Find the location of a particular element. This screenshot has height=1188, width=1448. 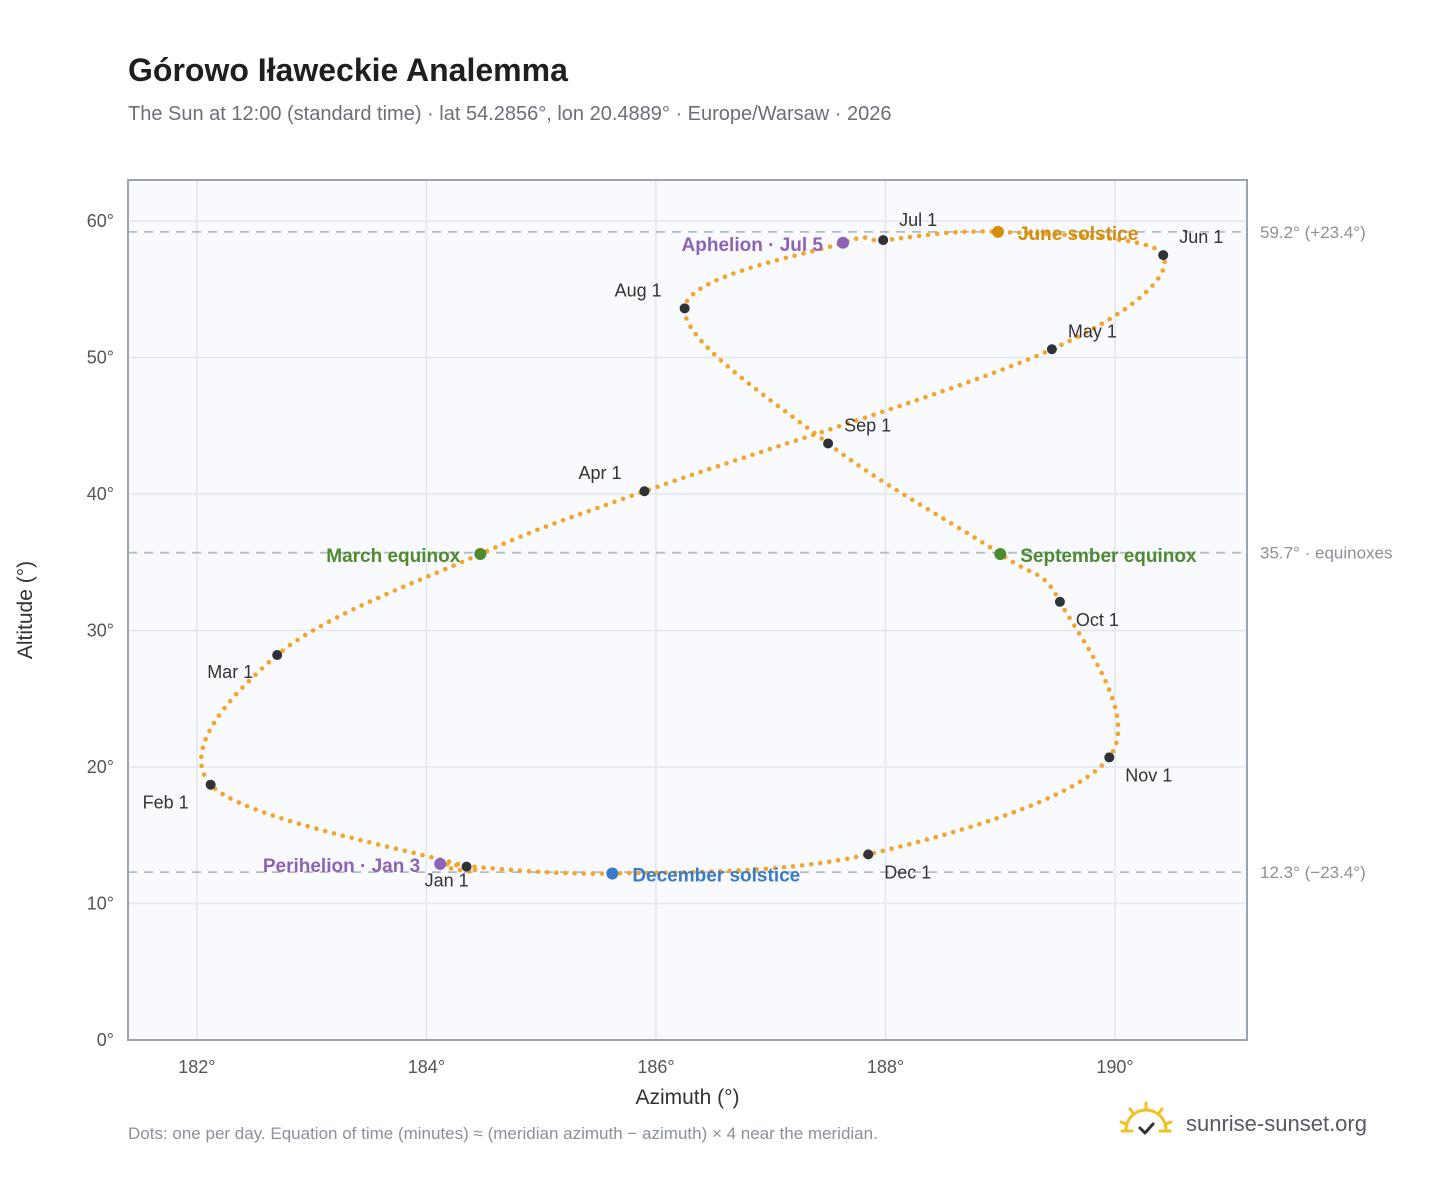

y-tick-label: 30° is located at coordinates (100, 630).